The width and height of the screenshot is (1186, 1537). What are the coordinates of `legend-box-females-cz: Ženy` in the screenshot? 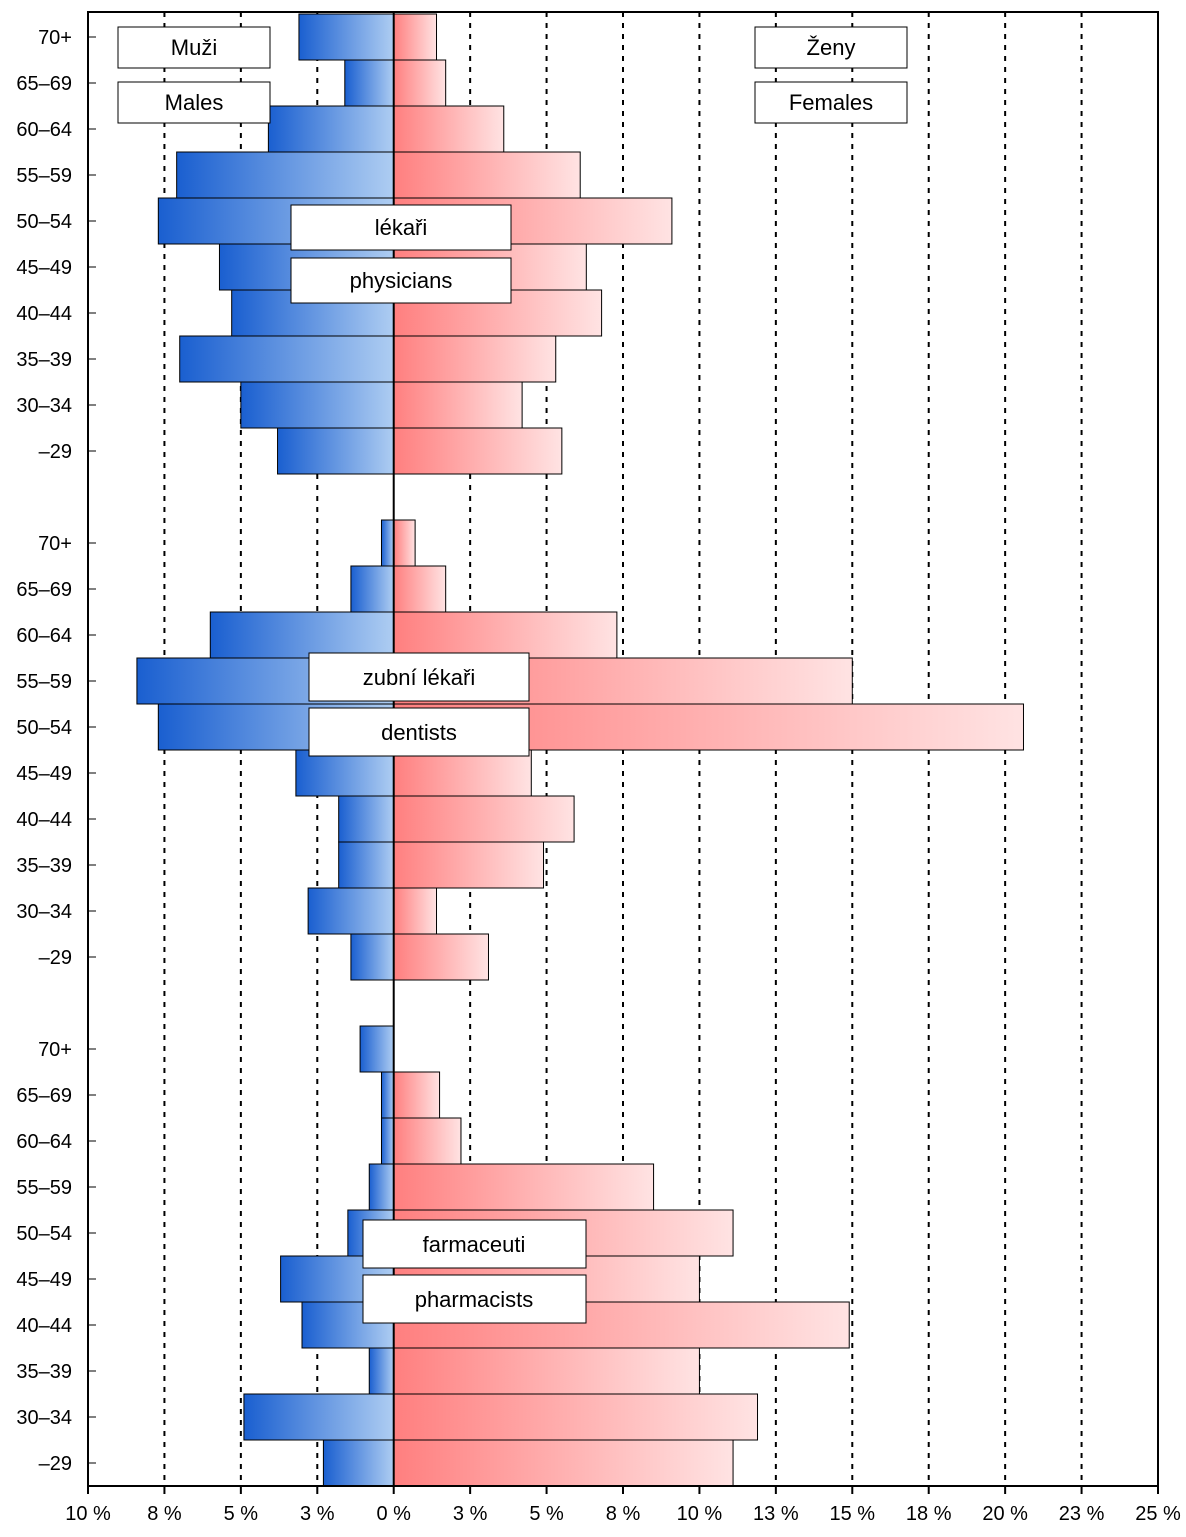 It's located at (831, 47).